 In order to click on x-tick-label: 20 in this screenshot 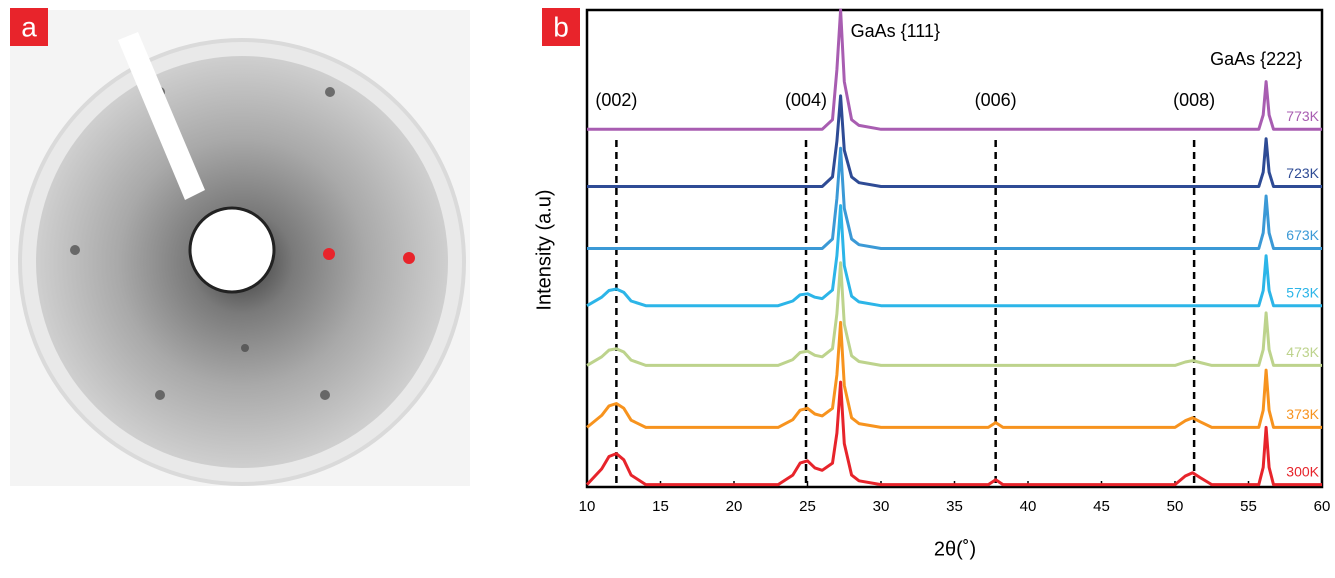, I will do `click(734, 506)`.